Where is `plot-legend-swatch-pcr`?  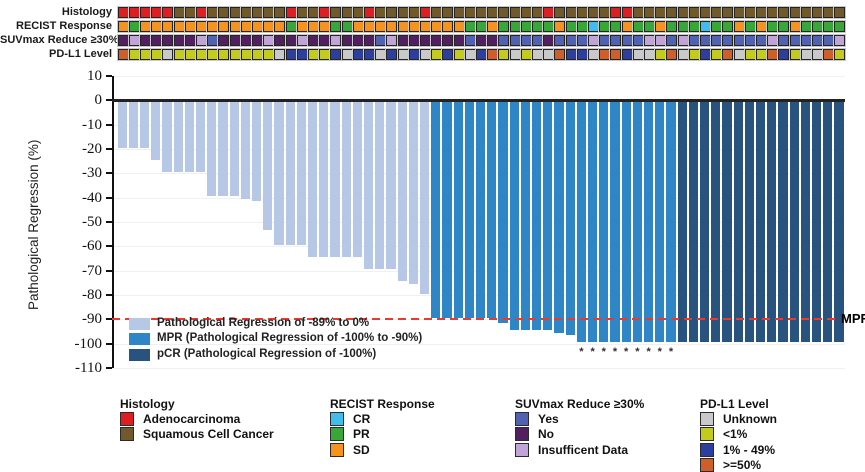 plot-legend-swatch-pcr is located at coordinates (139, 354).